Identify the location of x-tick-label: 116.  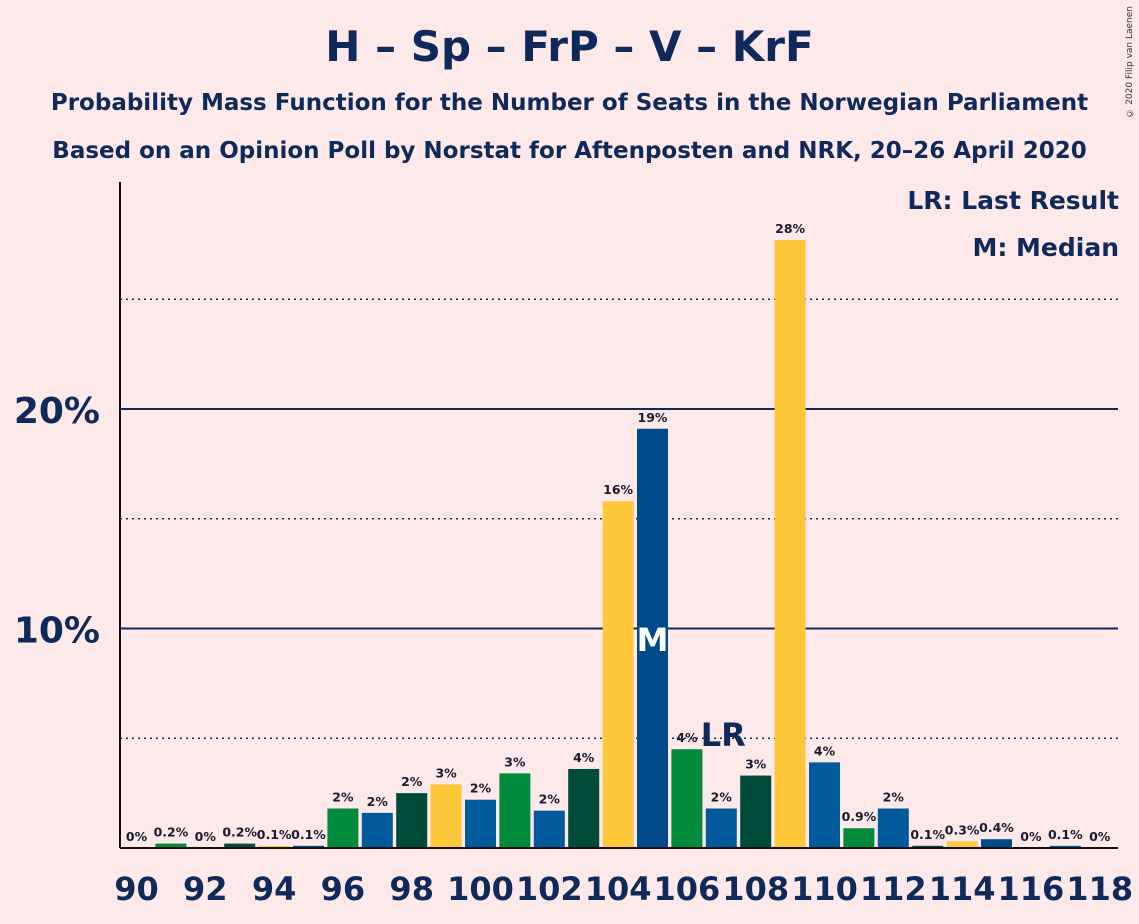
(1031, 889).